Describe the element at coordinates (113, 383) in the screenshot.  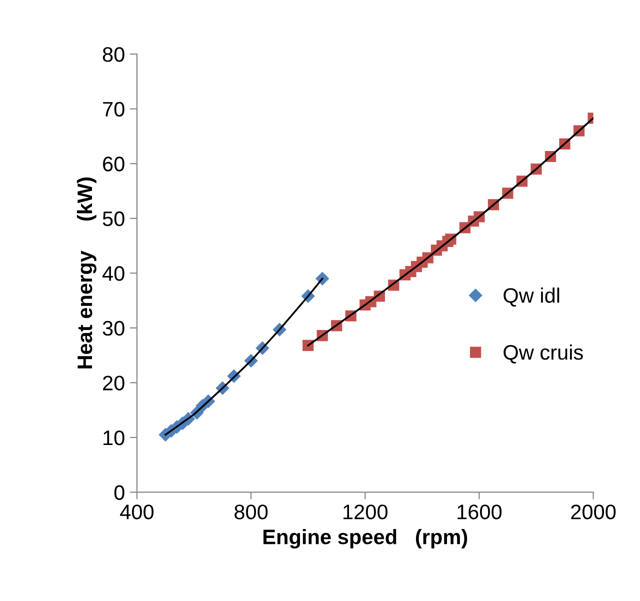
I see `y-tick-label: 20` at that location.